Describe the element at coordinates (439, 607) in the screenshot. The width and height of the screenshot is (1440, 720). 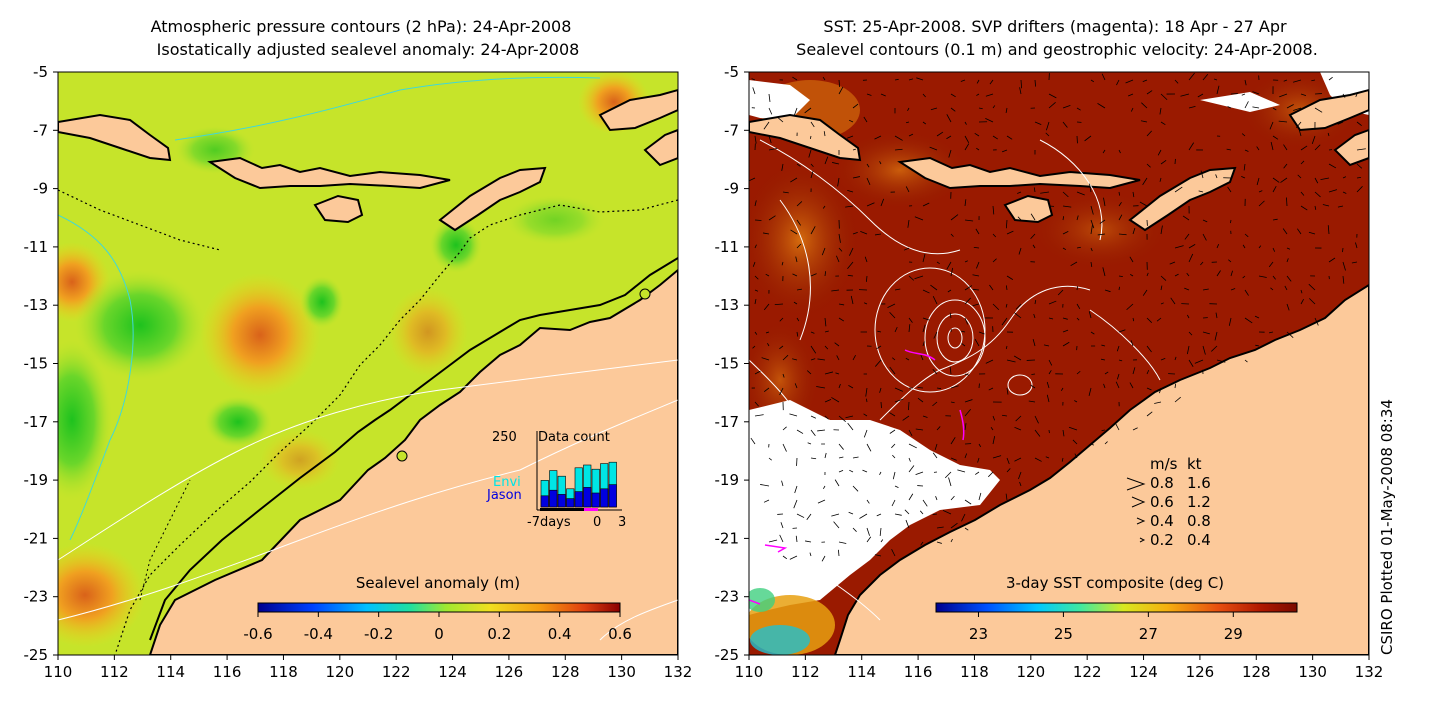
I see `left-colorbar-ramp` at that location.